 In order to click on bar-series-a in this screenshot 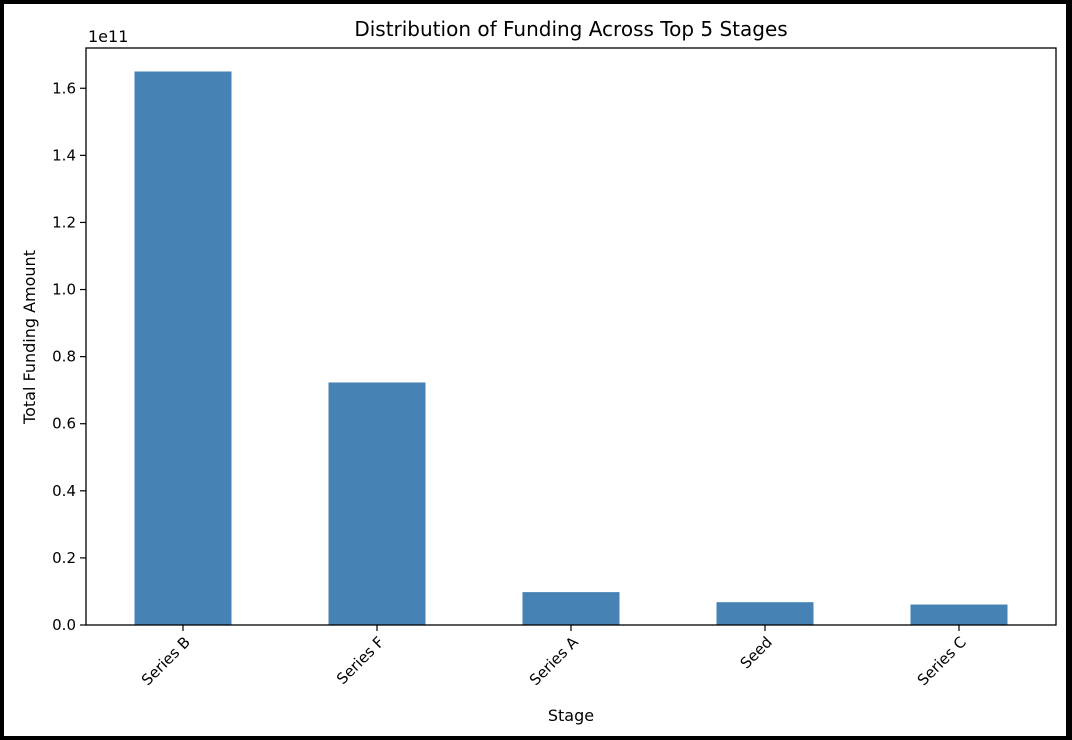, I will do `click(571, 608)`.